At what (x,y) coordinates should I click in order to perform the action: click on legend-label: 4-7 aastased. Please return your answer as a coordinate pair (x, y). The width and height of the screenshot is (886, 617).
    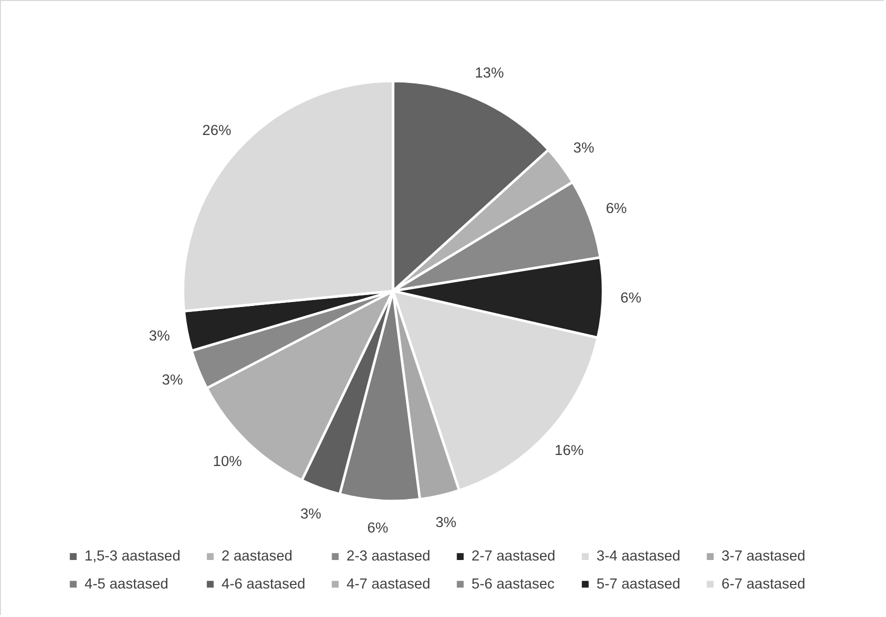
    Looking at the image, I should click on (388, 584).